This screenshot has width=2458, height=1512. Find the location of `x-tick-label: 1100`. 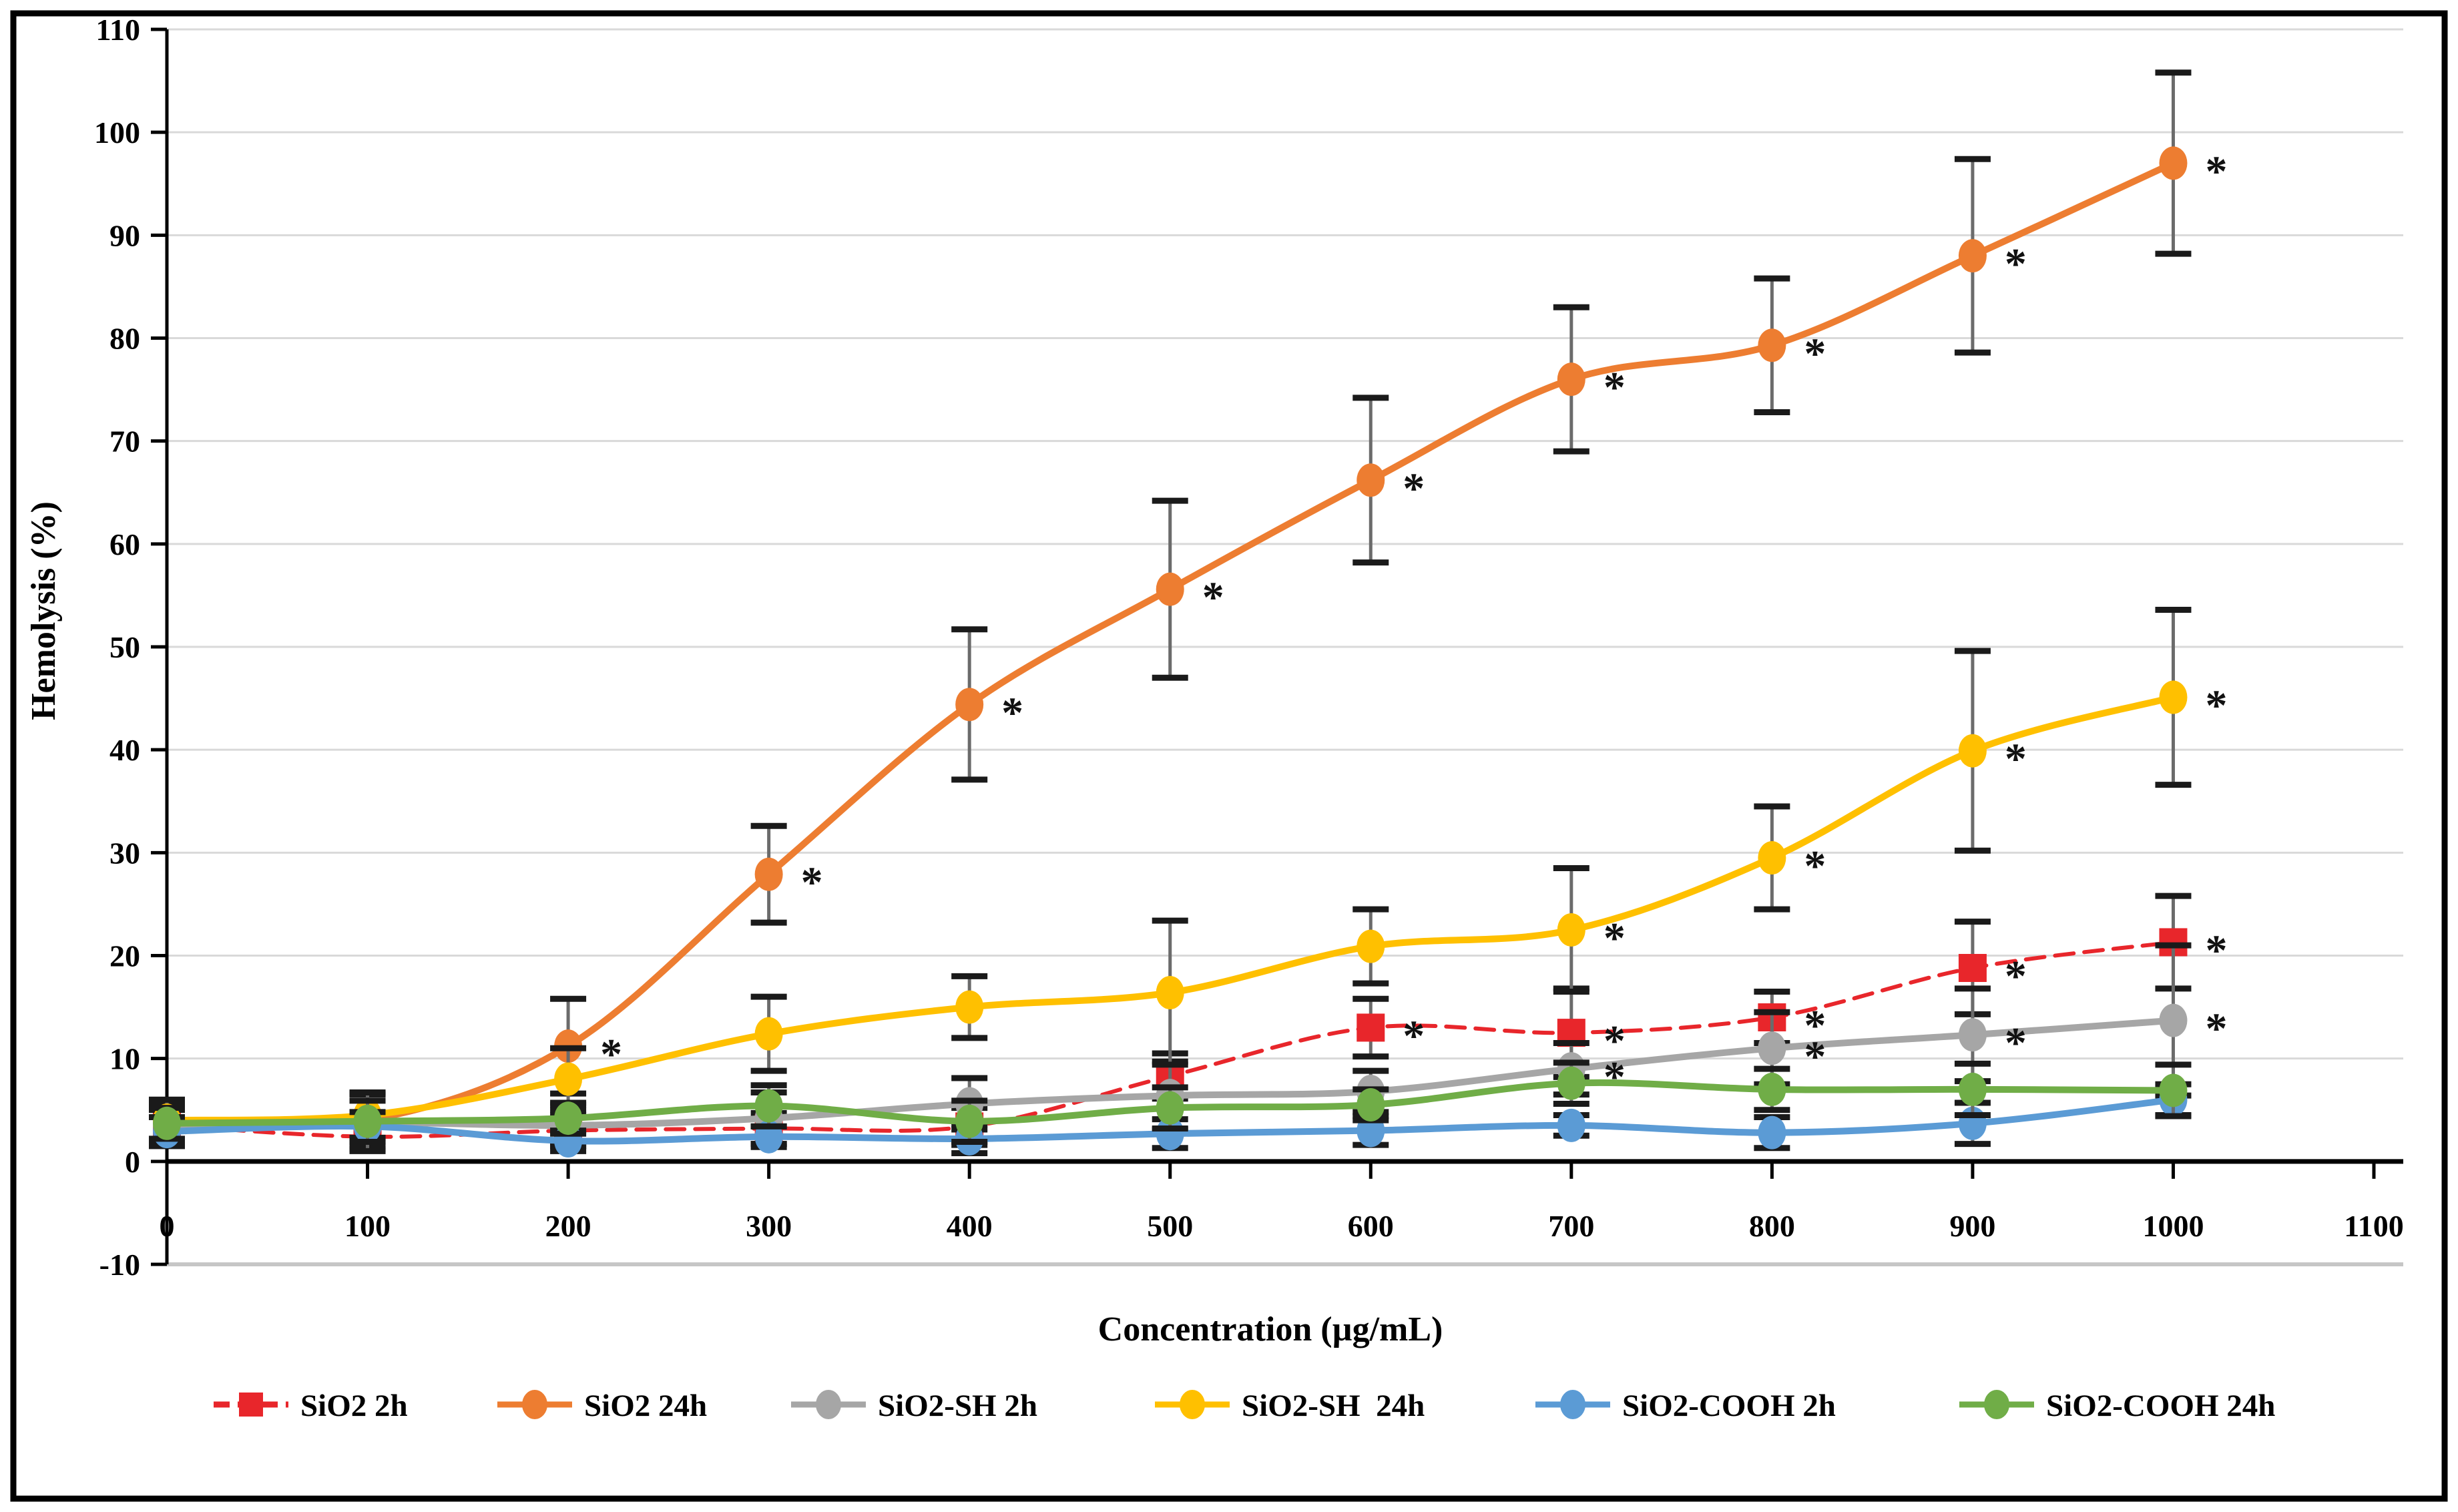

x-tick-label: 1100 is located at coordinates (2373, 1226).